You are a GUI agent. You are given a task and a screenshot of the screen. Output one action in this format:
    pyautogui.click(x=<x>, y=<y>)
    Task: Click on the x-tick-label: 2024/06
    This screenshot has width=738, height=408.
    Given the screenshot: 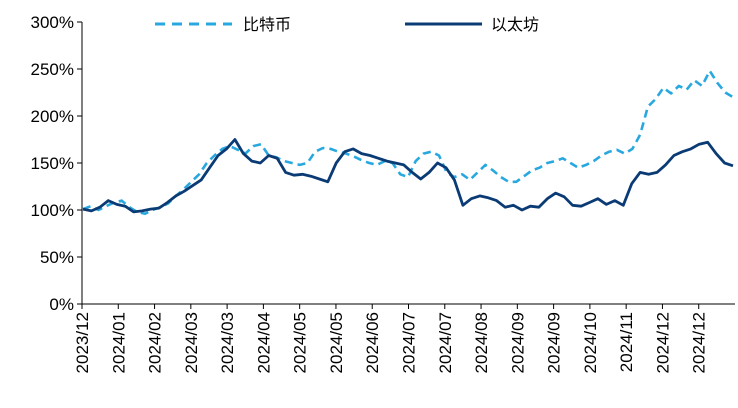 What is the action you would take?
    pyautogui.click(x=372, y=342)
    